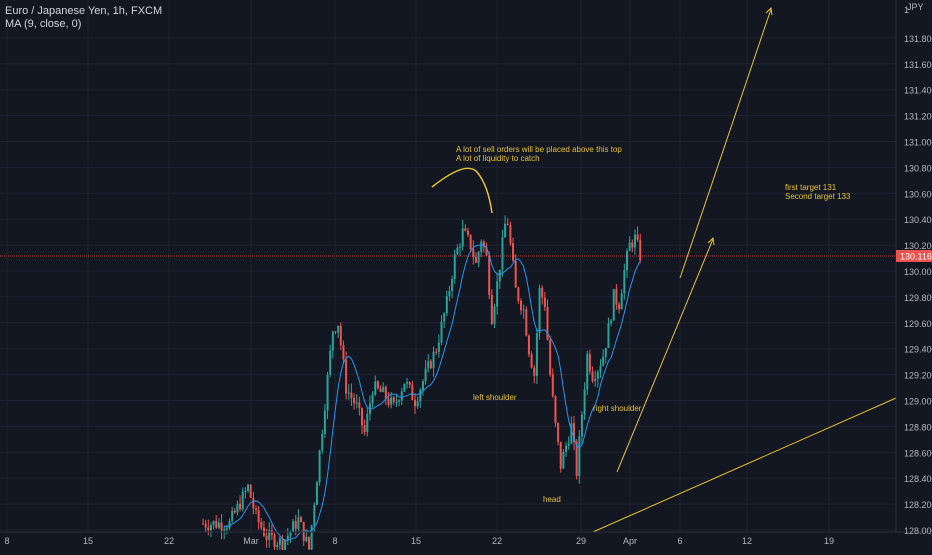 This screenshot has width=932, height=555. Describe the element at coordinates (581, 541) in the screenshot. I see `x-tick-label: 29` at that location.